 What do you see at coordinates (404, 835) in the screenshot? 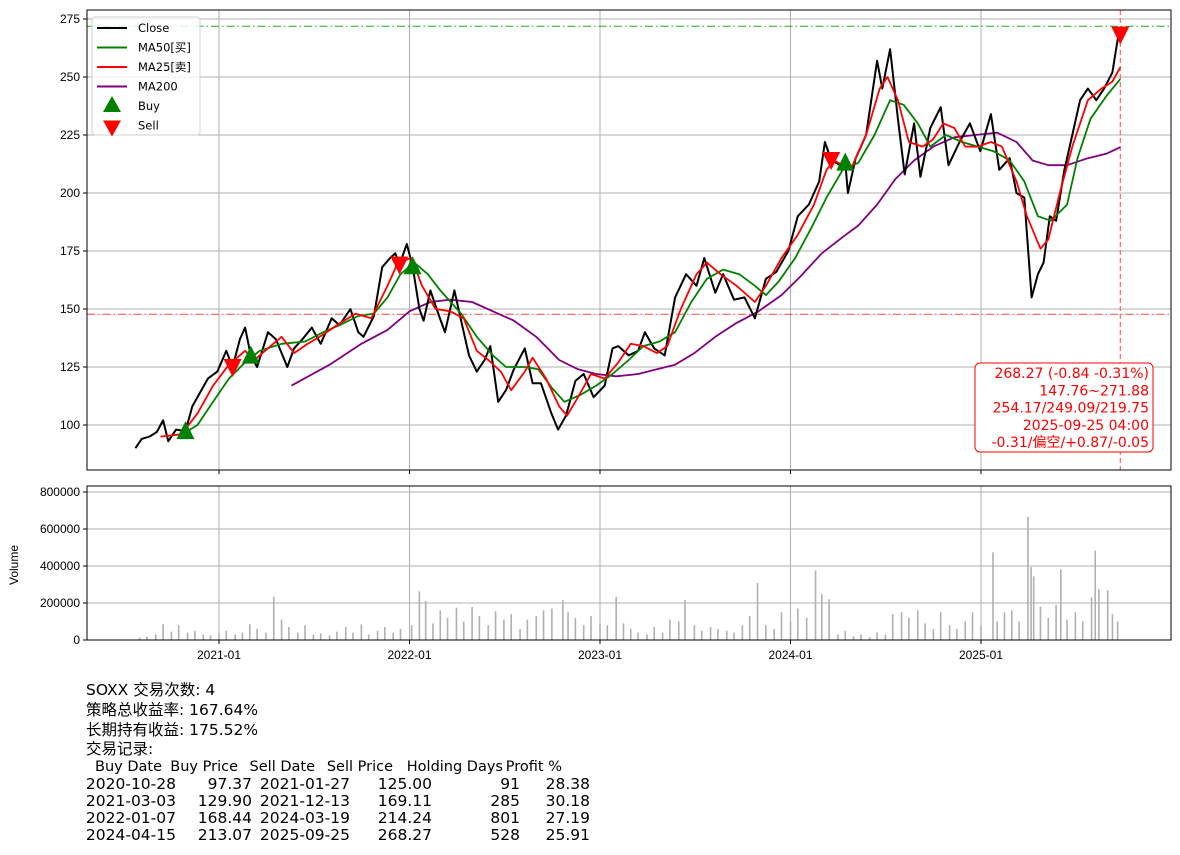
I see `table-cell: 268.27` at bounding box center [404, 835].